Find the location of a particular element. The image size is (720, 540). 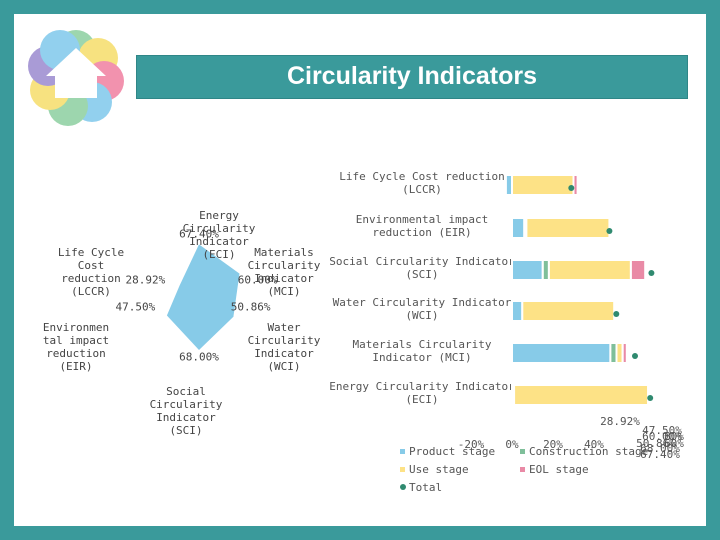

radar-area is located at coordinates (203, 297).